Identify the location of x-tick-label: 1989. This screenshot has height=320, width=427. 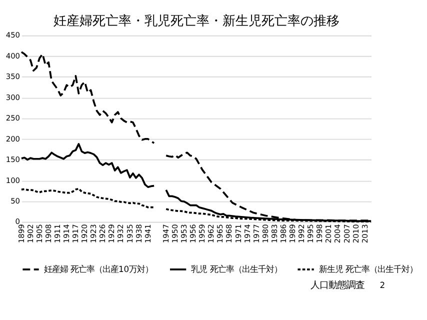
(293, 234).